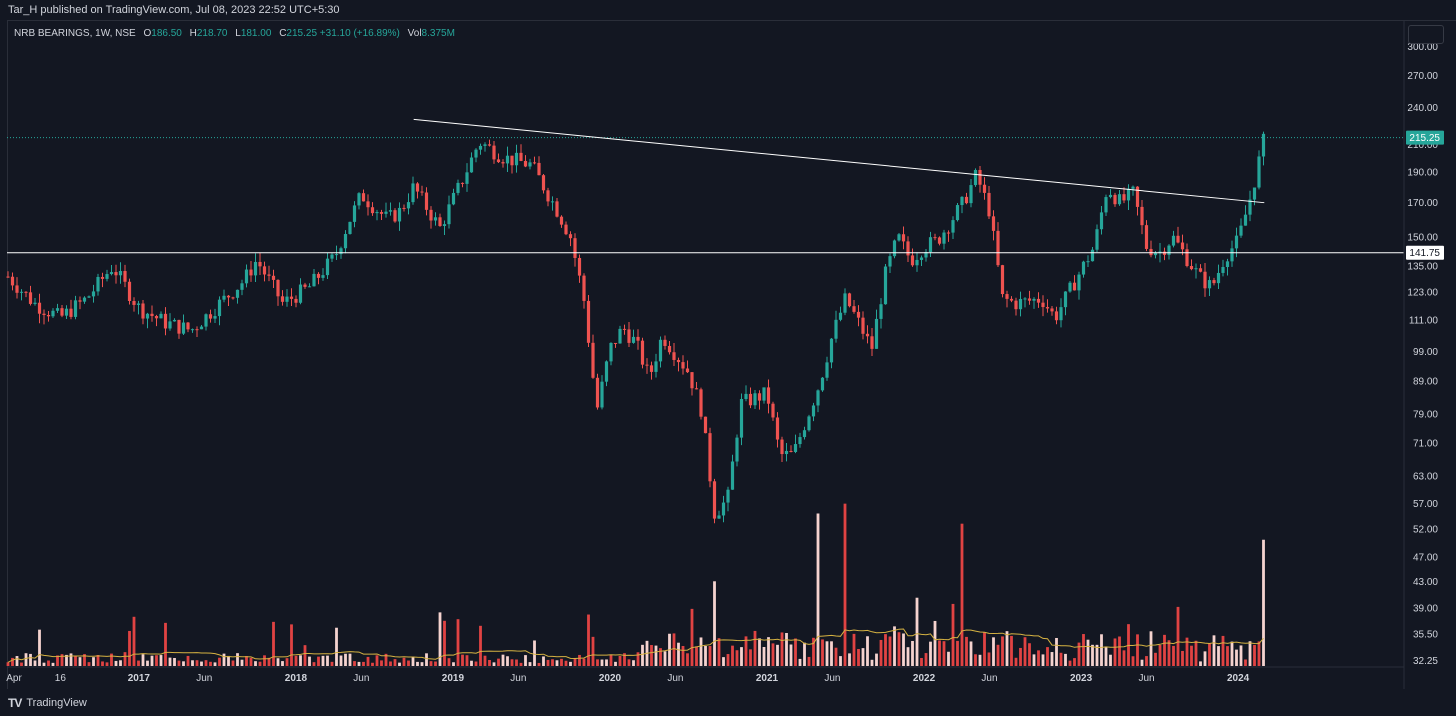 The image size is (1456, 716). I want to click on price-tick-label: 135.00, so click(1422, 267).